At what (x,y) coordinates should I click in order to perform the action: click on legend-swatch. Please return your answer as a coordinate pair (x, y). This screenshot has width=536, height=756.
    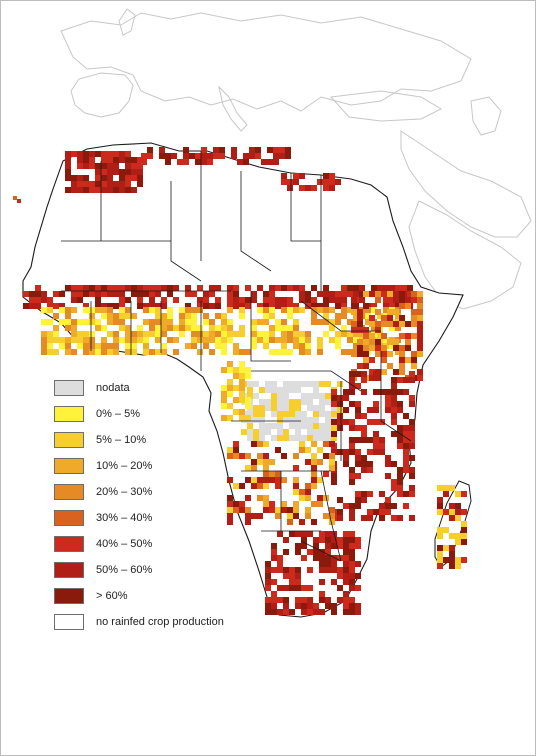
    Looking at the image, I should click on (69, 518).